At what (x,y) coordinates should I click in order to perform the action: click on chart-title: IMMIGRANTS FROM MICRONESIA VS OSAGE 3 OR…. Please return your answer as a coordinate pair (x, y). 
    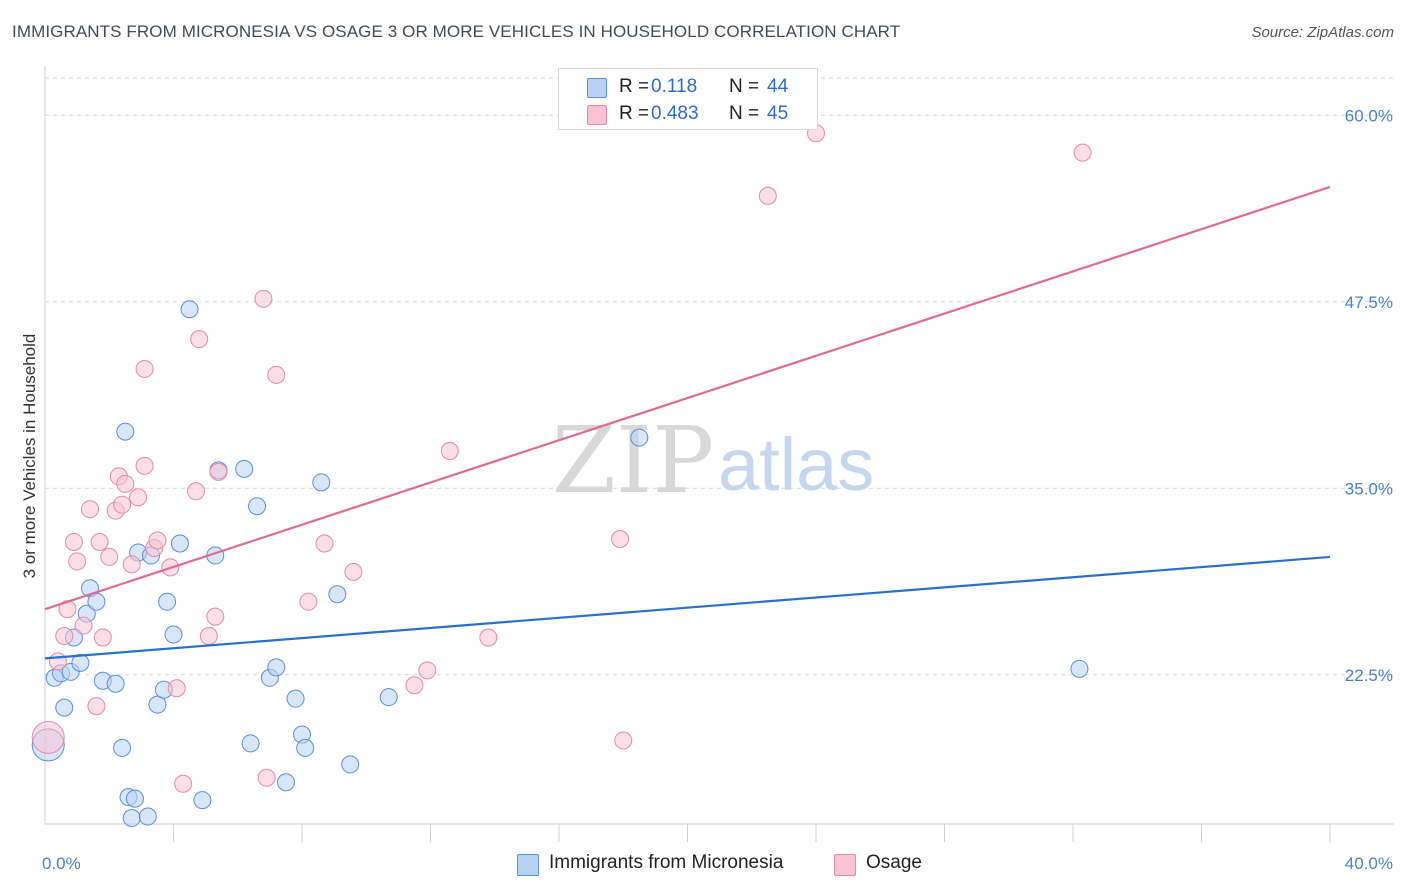
    Looking at the image, I should click on (456, 31).